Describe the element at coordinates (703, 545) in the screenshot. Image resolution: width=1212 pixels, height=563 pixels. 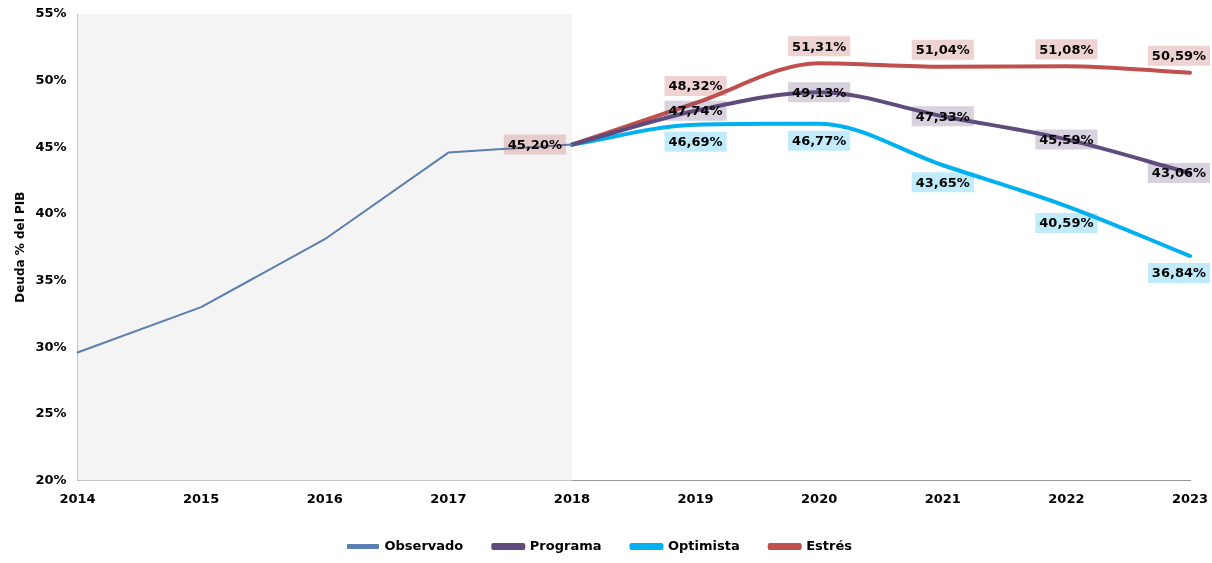
I see `legend-label: Optimista` at that location.